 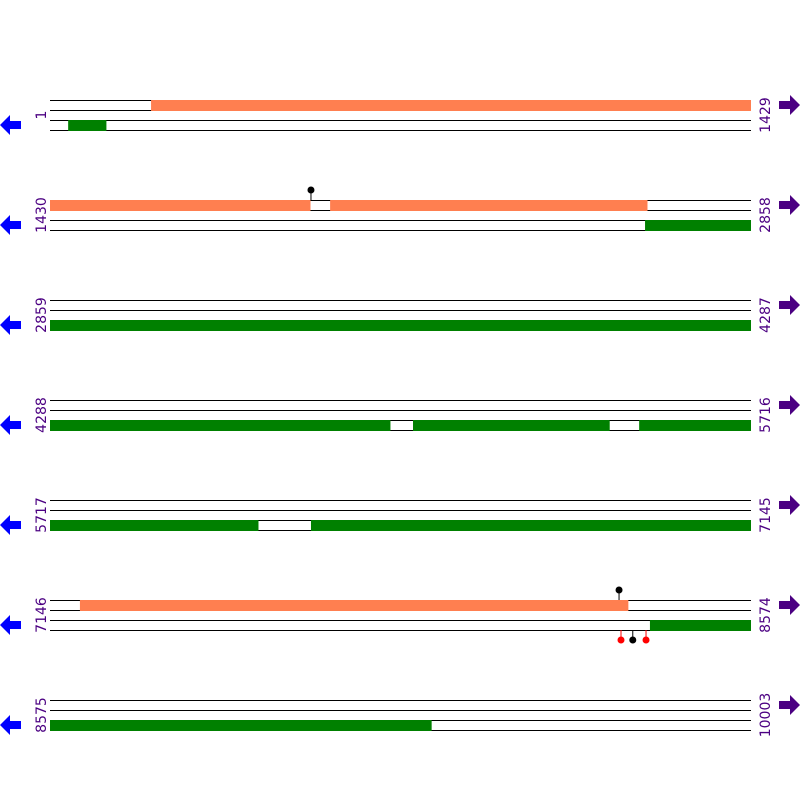 I want to click on row-end-label: 1429, so click(x=766, y=115).